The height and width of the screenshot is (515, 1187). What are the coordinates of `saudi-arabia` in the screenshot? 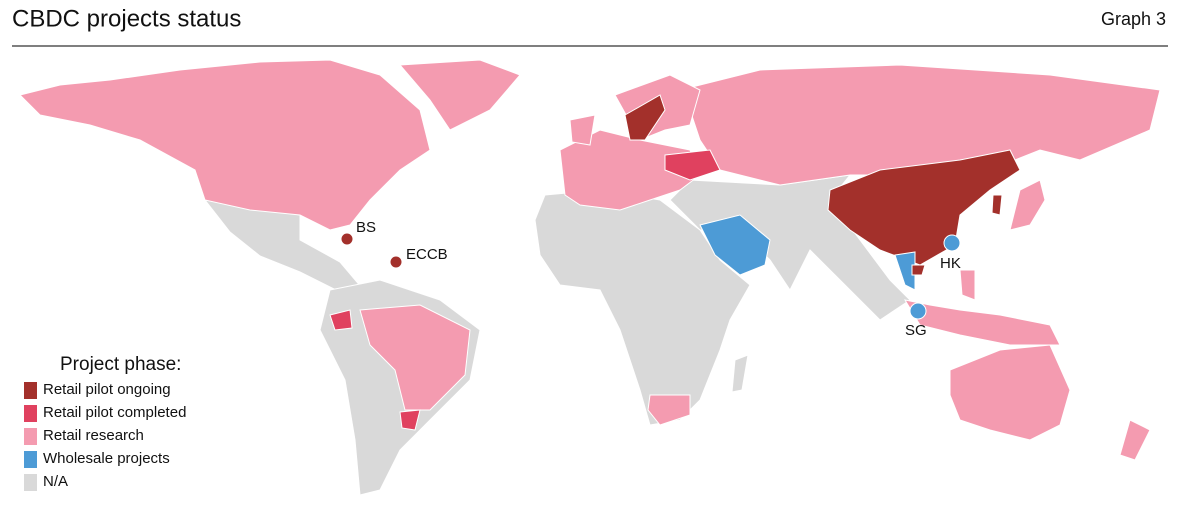 It's located at (735, 245).